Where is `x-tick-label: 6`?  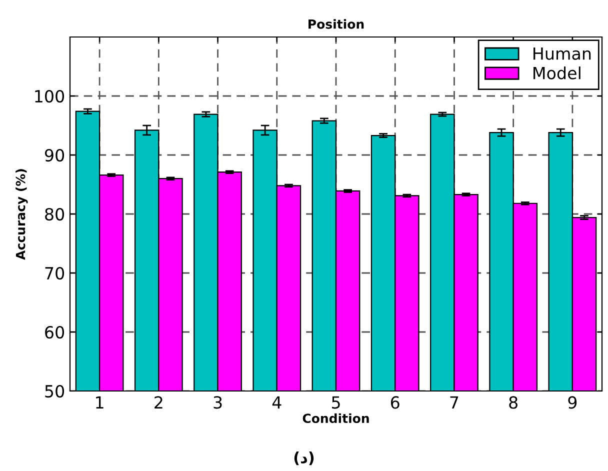 x-tick-label: 6 is located at coordinates (395, 402).